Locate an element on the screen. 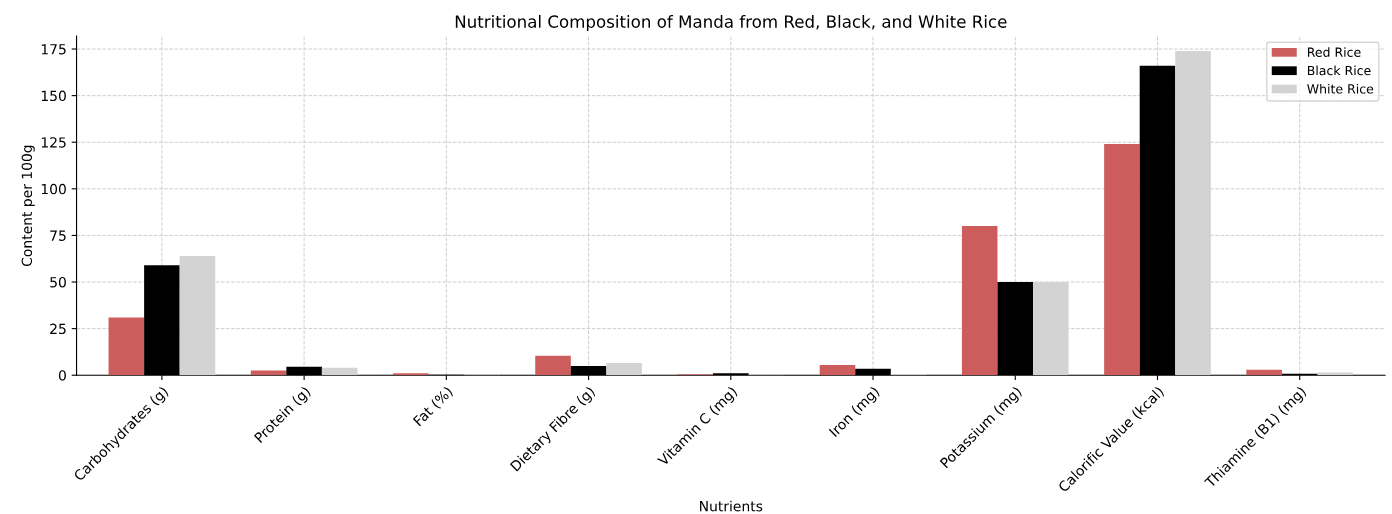  y-tick-label: 125 is located at coordinates (53, 142).